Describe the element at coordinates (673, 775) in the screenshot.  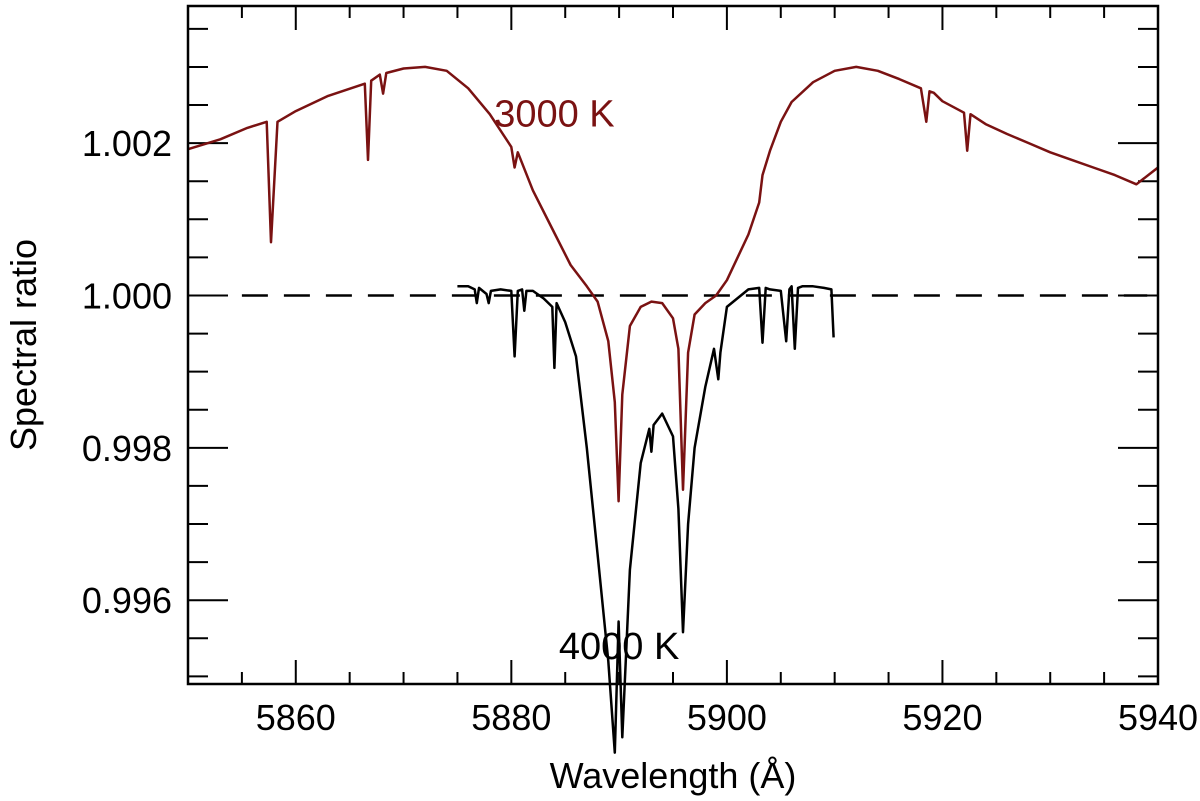
I see `x-axis-title: Wavelength (Å)` at that location.